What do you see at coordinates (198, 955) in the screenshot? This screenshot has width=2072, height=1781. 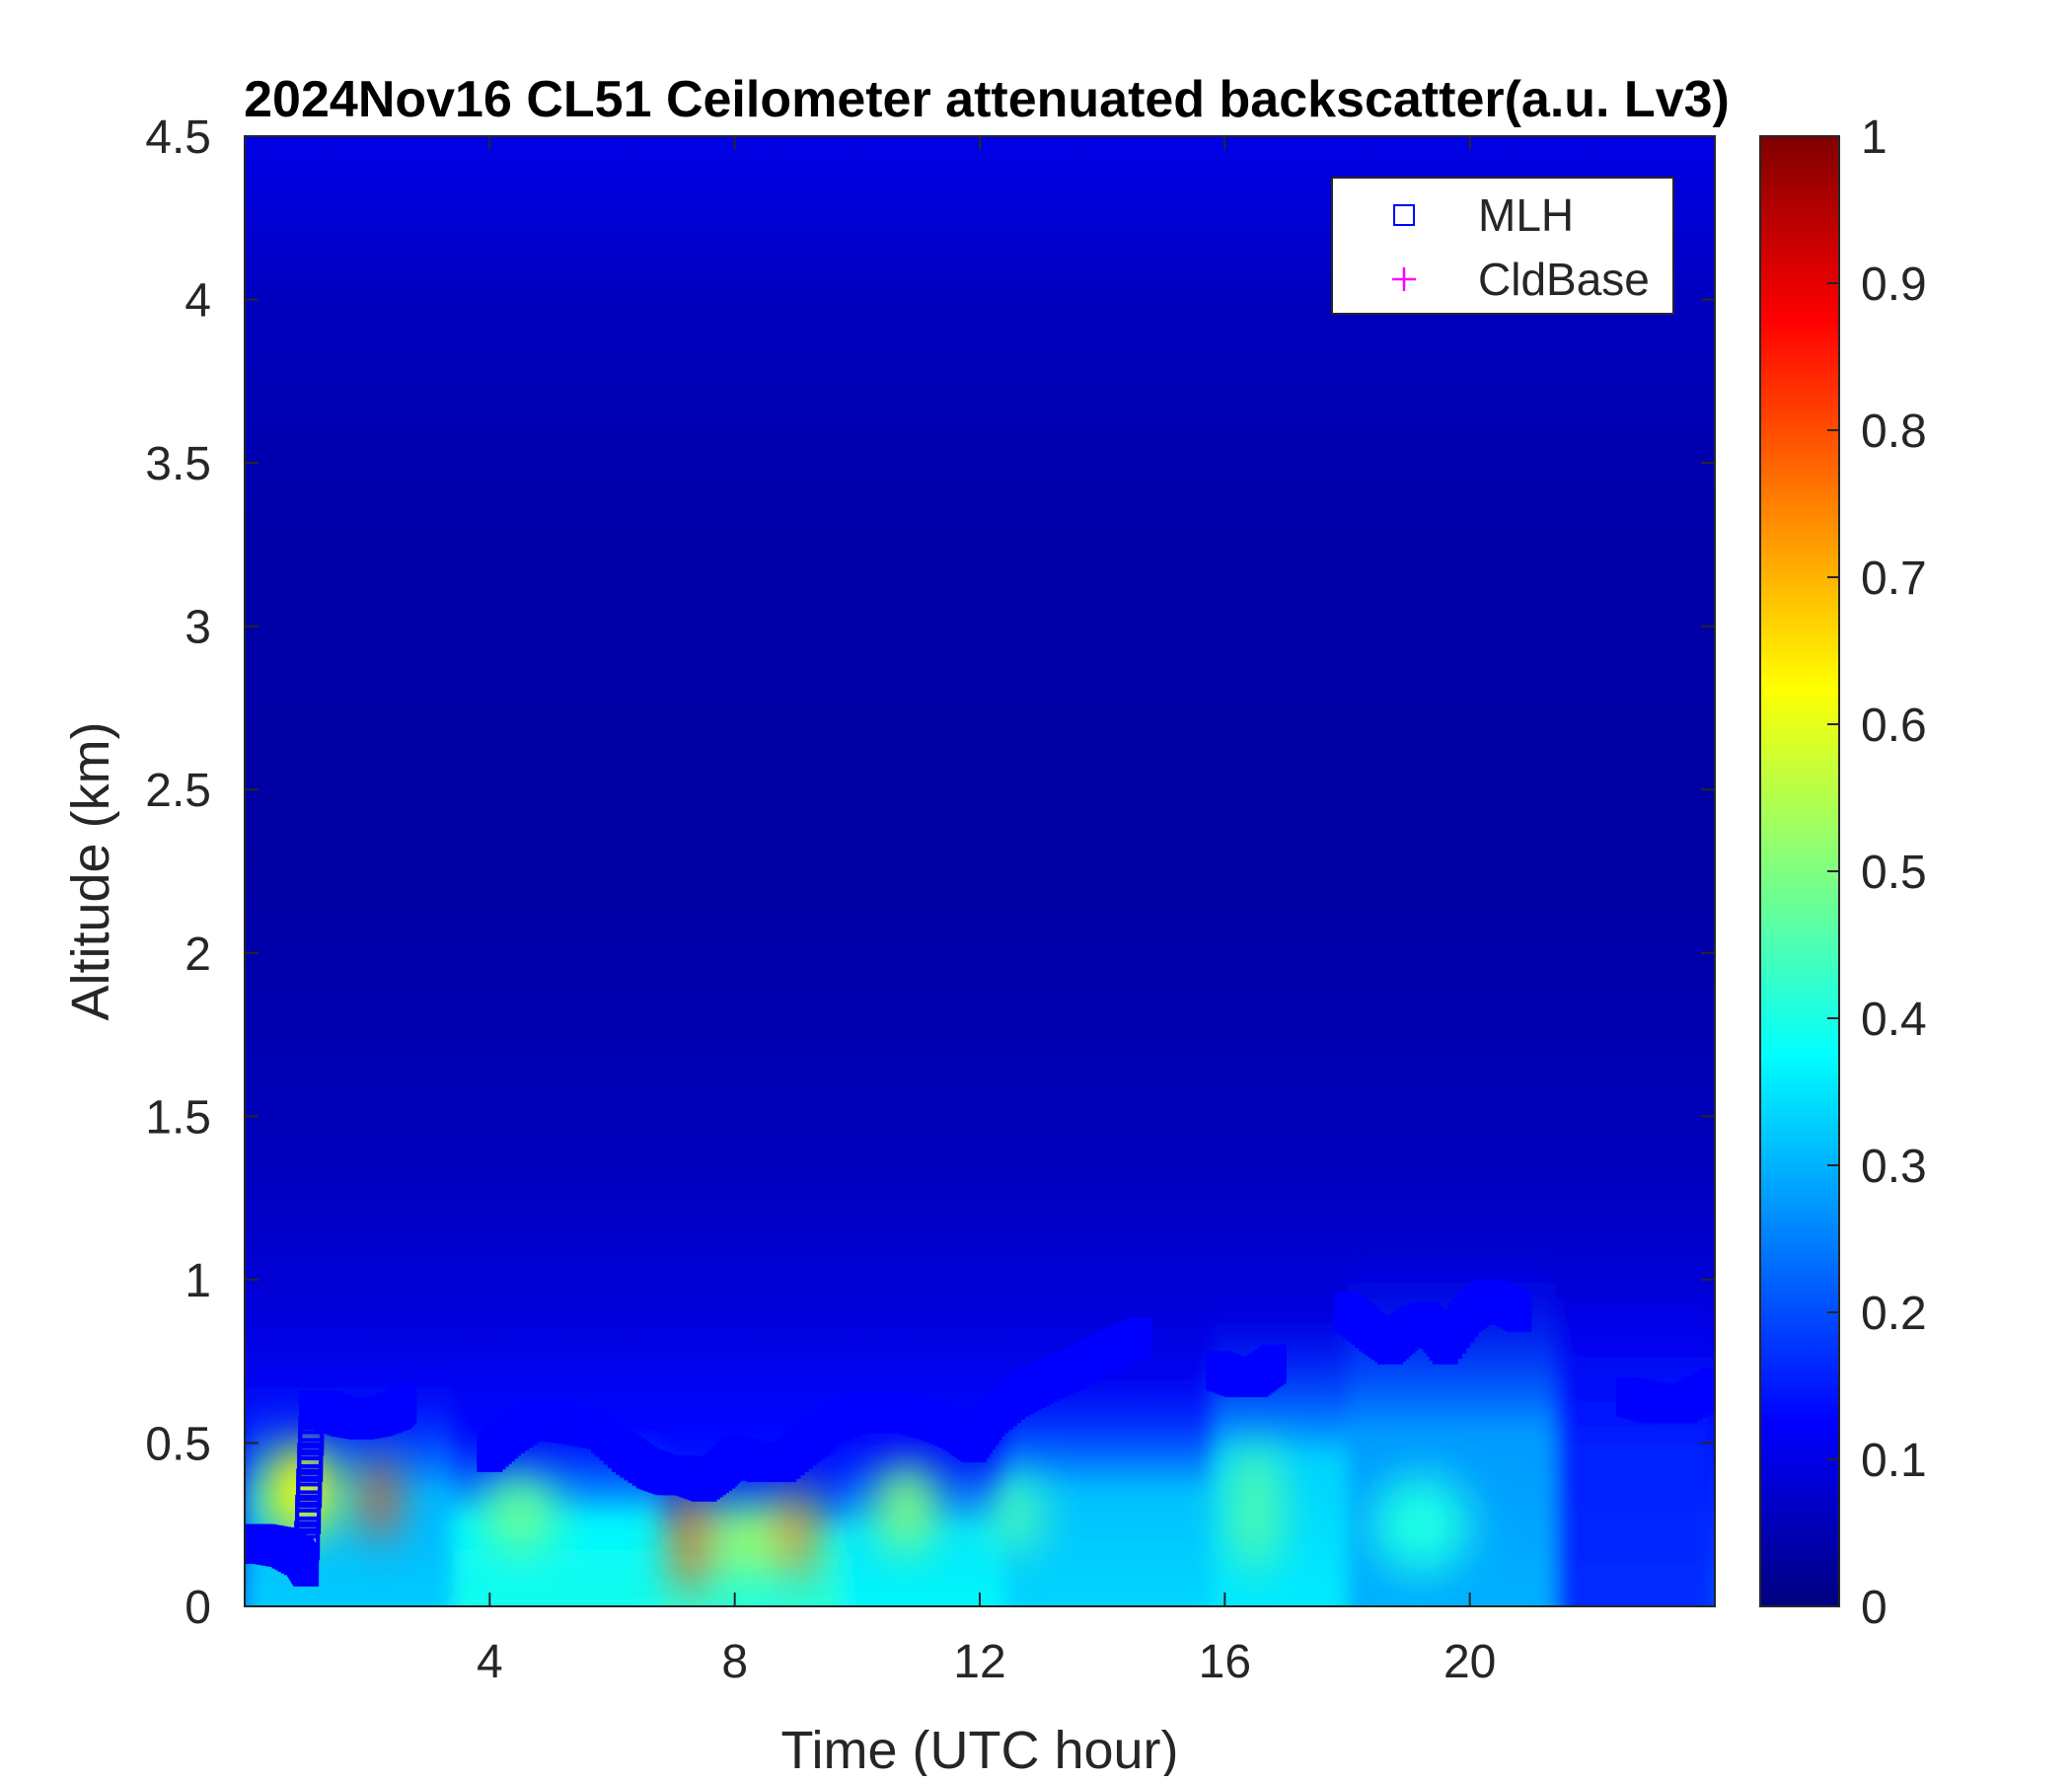 I see `y-tick-label: 2` at bounding box center [198, 955].